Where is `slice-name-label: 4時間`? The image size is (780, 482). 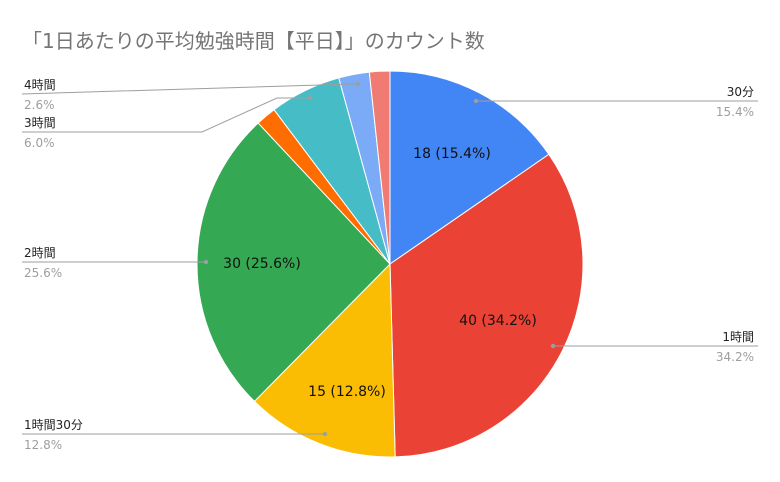 slice-name-label: 4時間 is located at coordinates (40, 85).